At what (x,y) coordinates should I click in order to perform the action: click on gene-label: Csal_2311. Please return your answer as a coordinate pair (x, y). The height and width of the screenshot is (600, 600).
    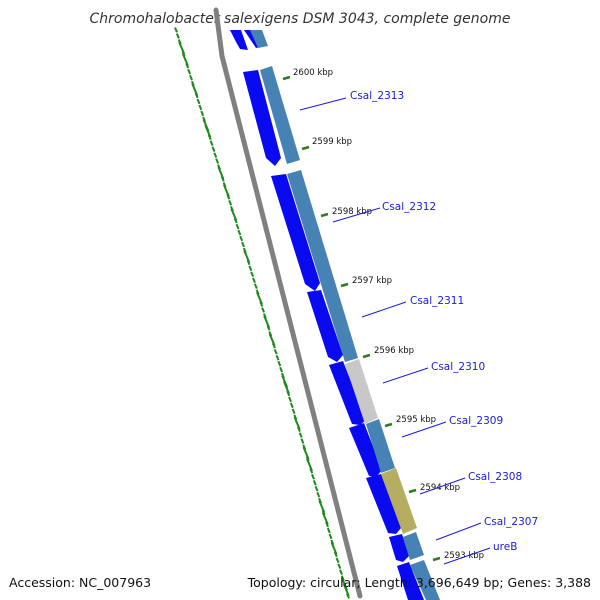
    Looking at the image, I should click on (437, 301).